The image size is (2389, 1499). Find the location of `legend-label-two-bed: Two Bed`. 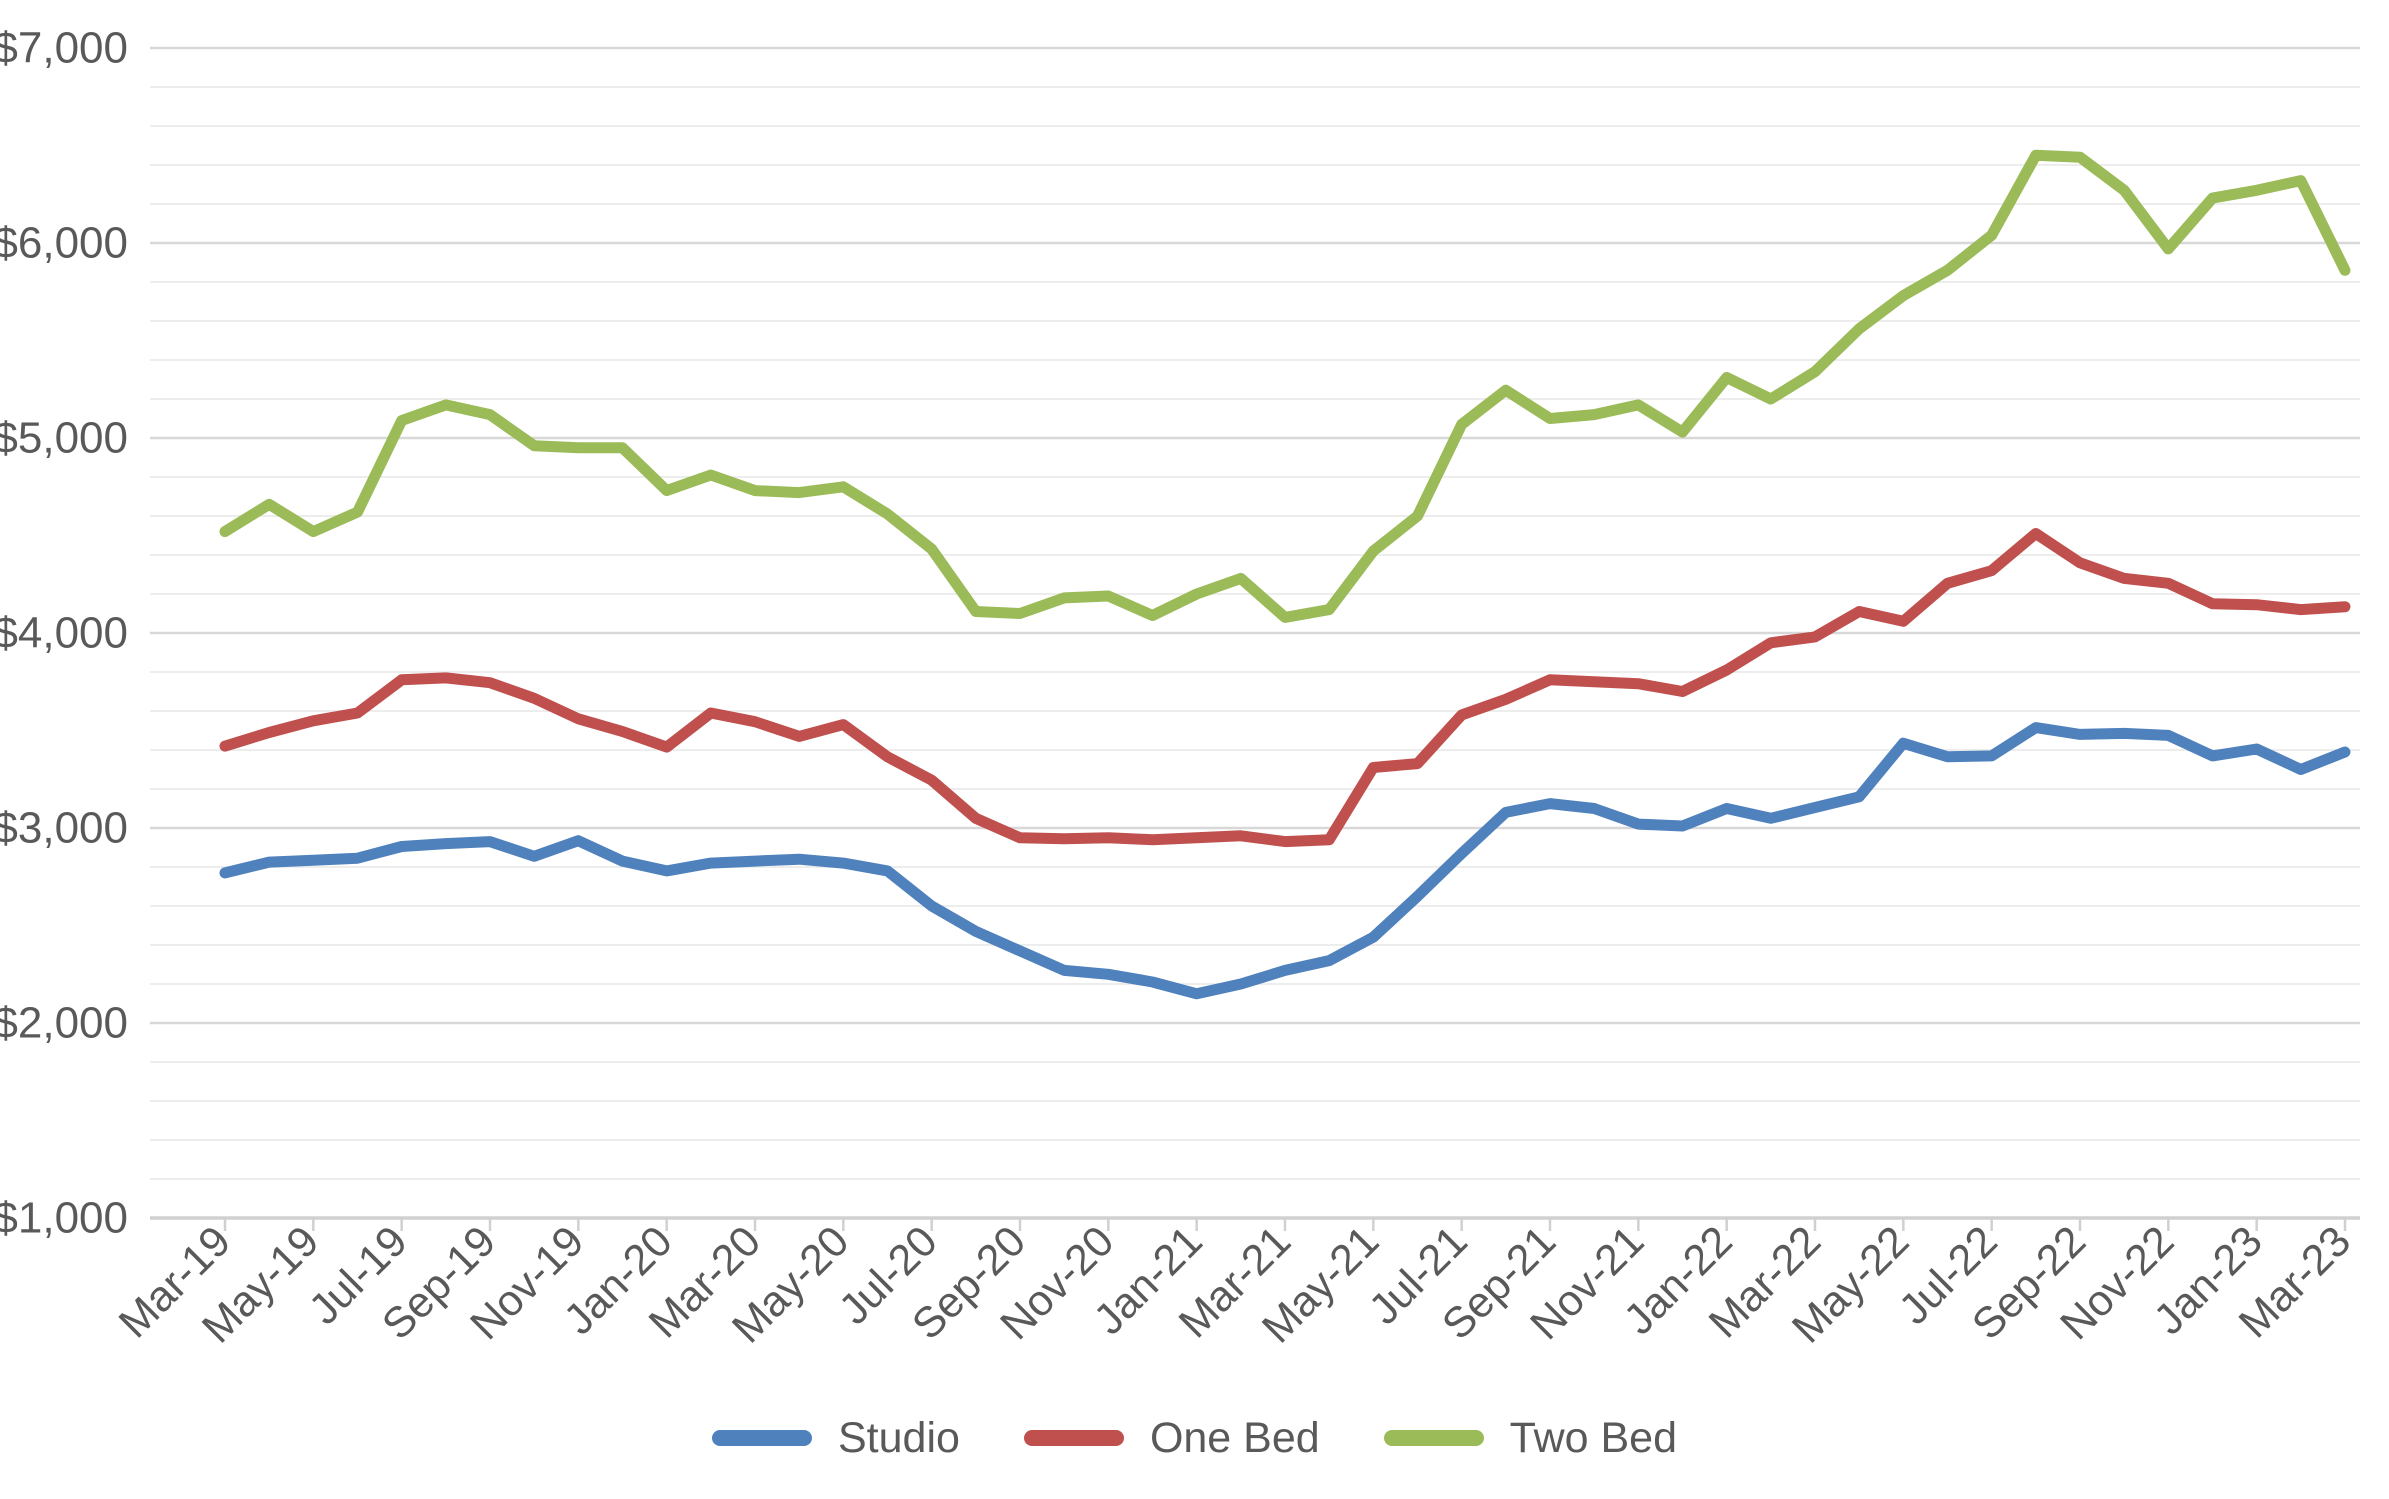

legend-label-two-bed: Two Bed is located at coordinates (1593, 1437).